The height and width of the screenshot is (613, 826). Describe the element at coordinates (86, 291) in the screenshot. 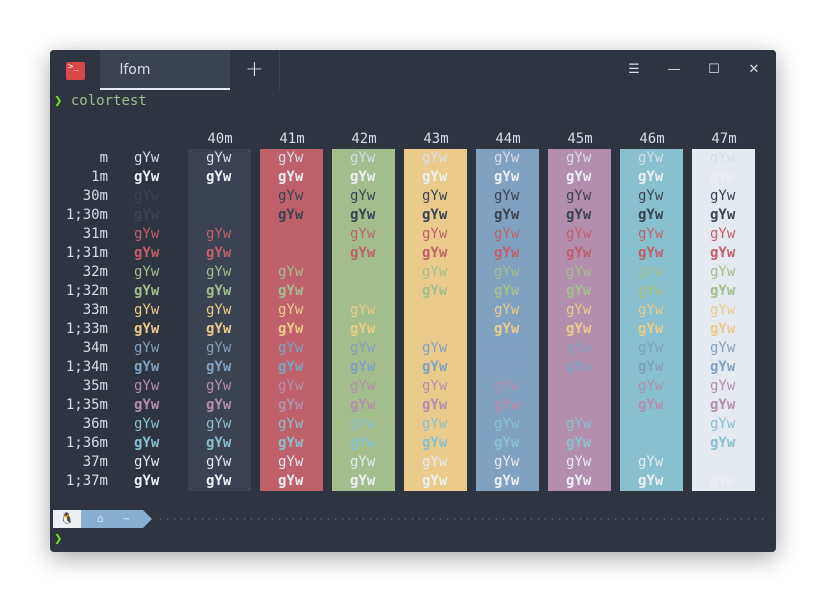

I see `row-label: 1;32m` at that location.